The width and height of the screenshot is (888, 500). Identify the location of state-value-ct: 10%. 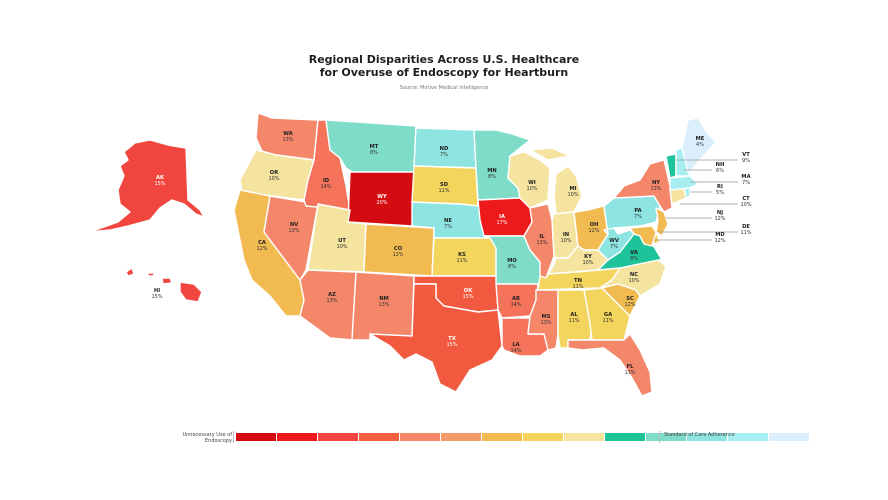
(745, 205).